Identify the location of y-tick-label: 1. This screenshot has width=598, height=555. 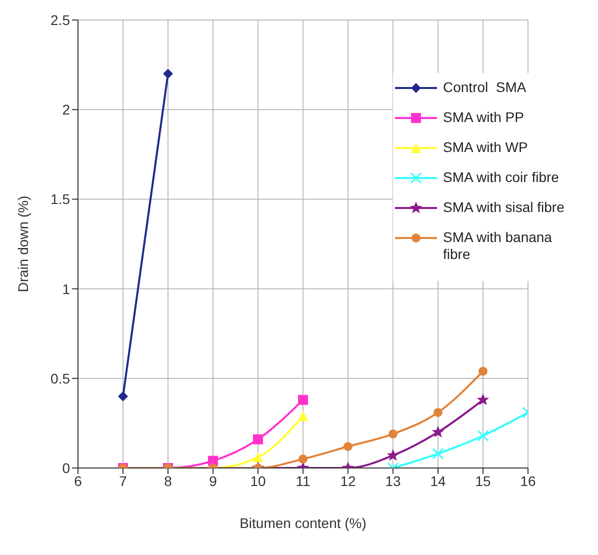
(66, 288).